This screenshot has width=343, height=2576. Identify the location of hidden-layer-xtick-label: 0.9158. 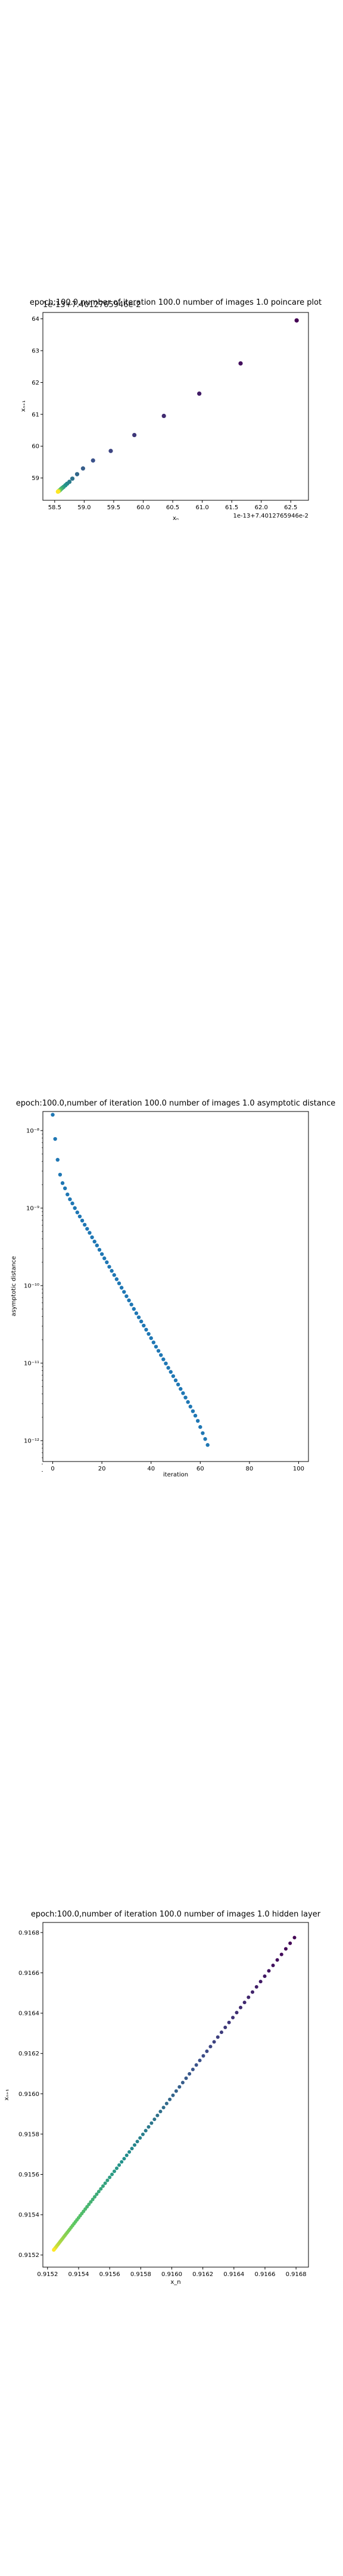
(141, 2274).